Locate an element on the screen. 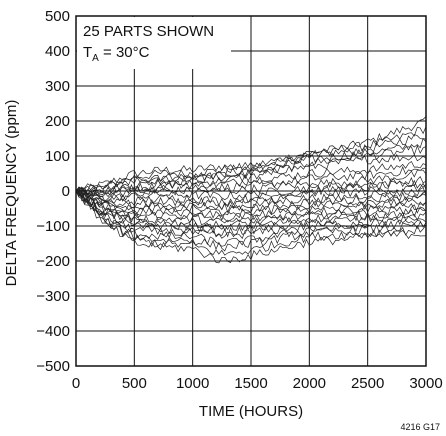 This screenshot has width=446, height=436. x-axis-label: TIME (HOURS) is located at coordinates (251, 411).